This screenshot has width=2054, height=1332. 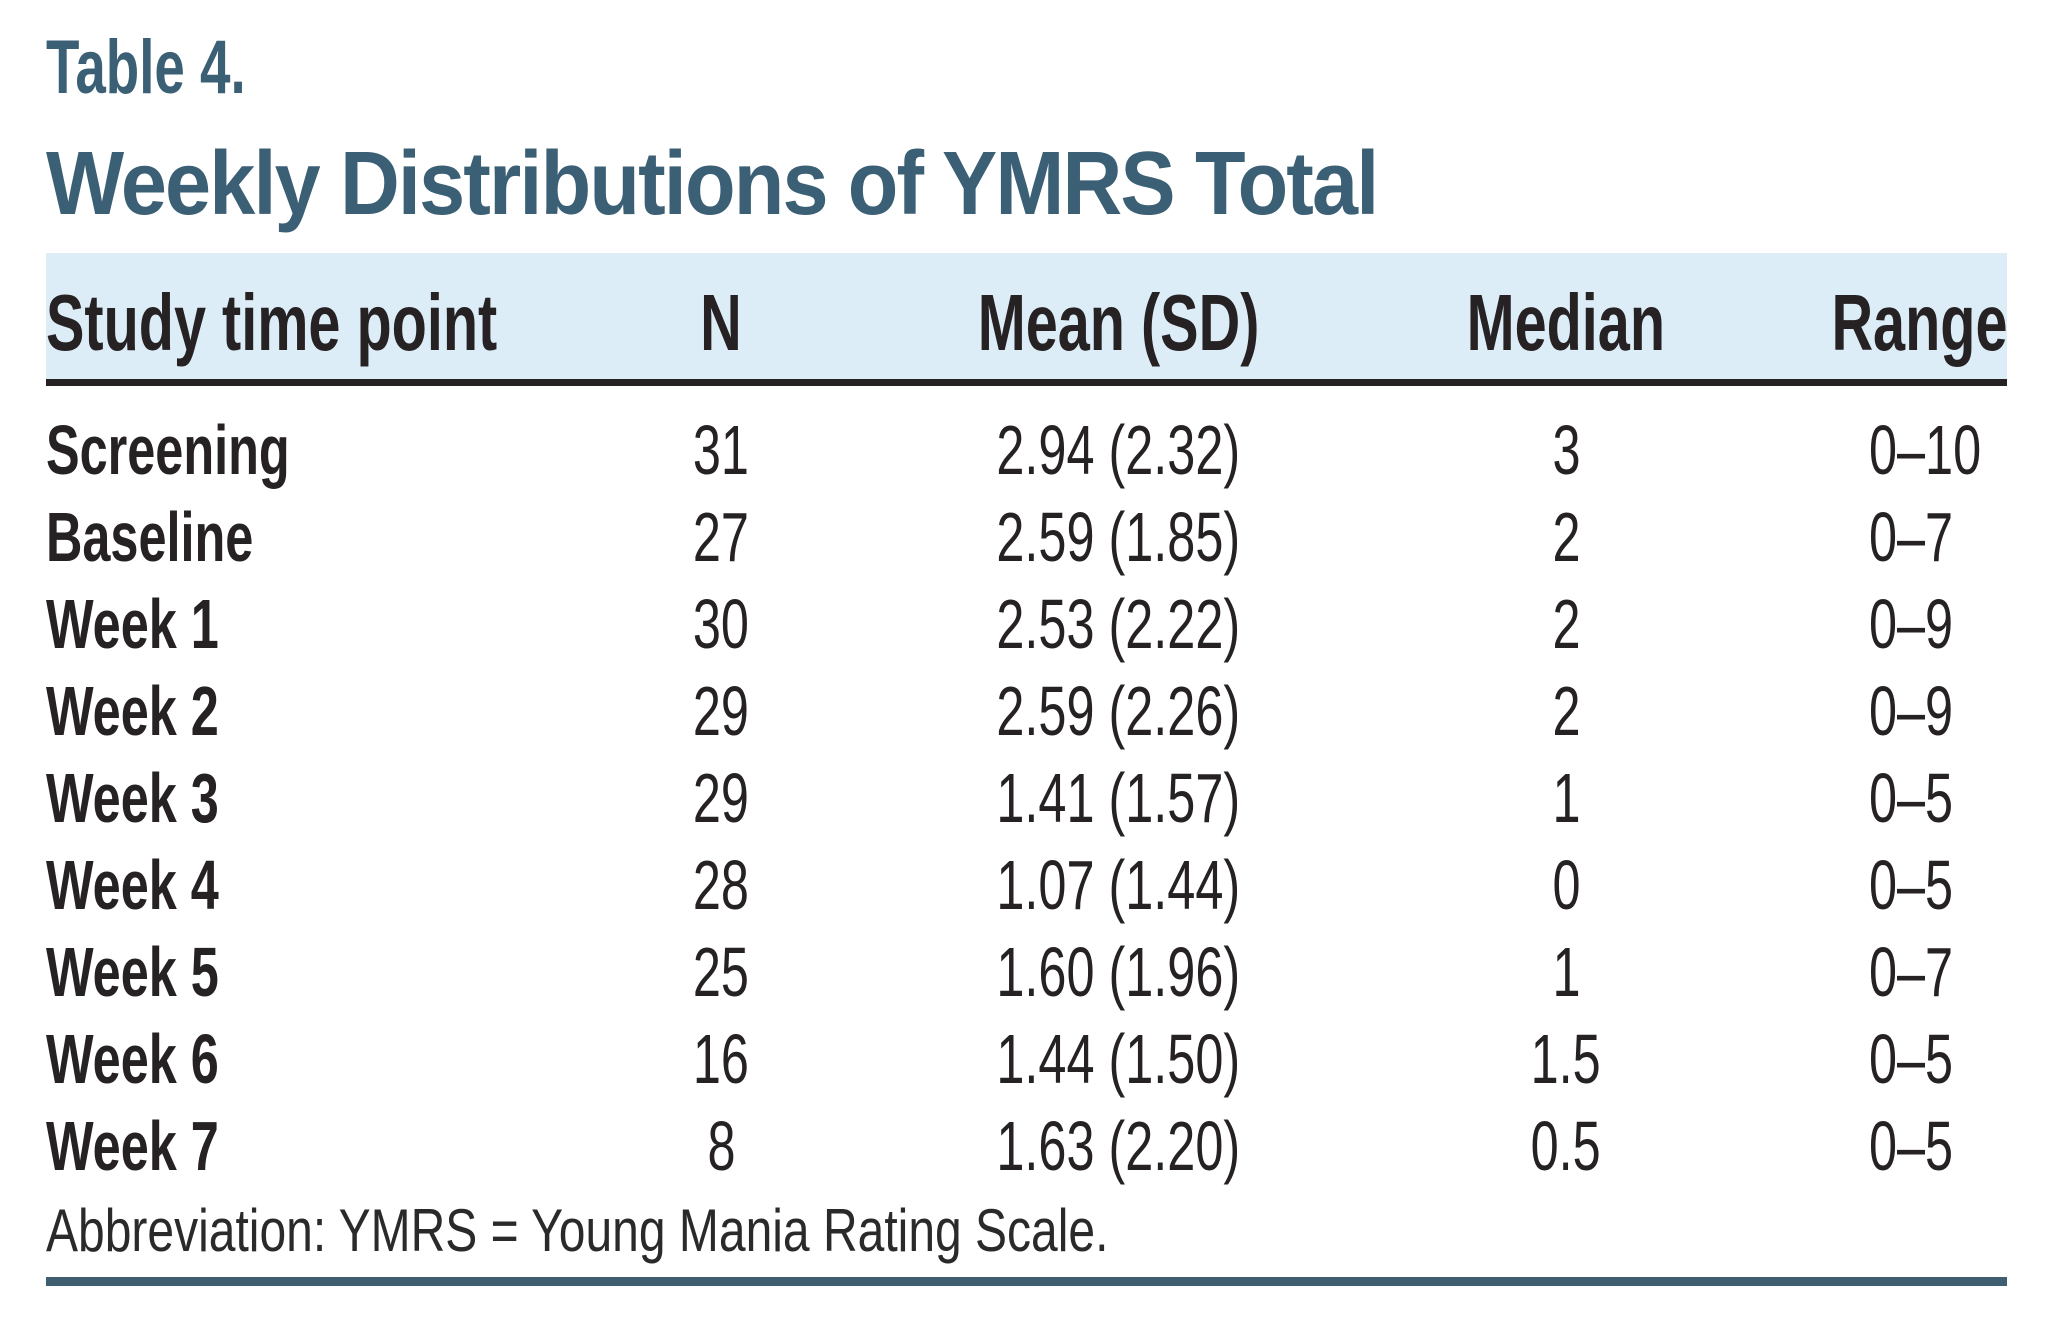 I want to click on table-row: Baseline 27 2.59 (1.85) 2 0–7, so click(x=1026, y=536).